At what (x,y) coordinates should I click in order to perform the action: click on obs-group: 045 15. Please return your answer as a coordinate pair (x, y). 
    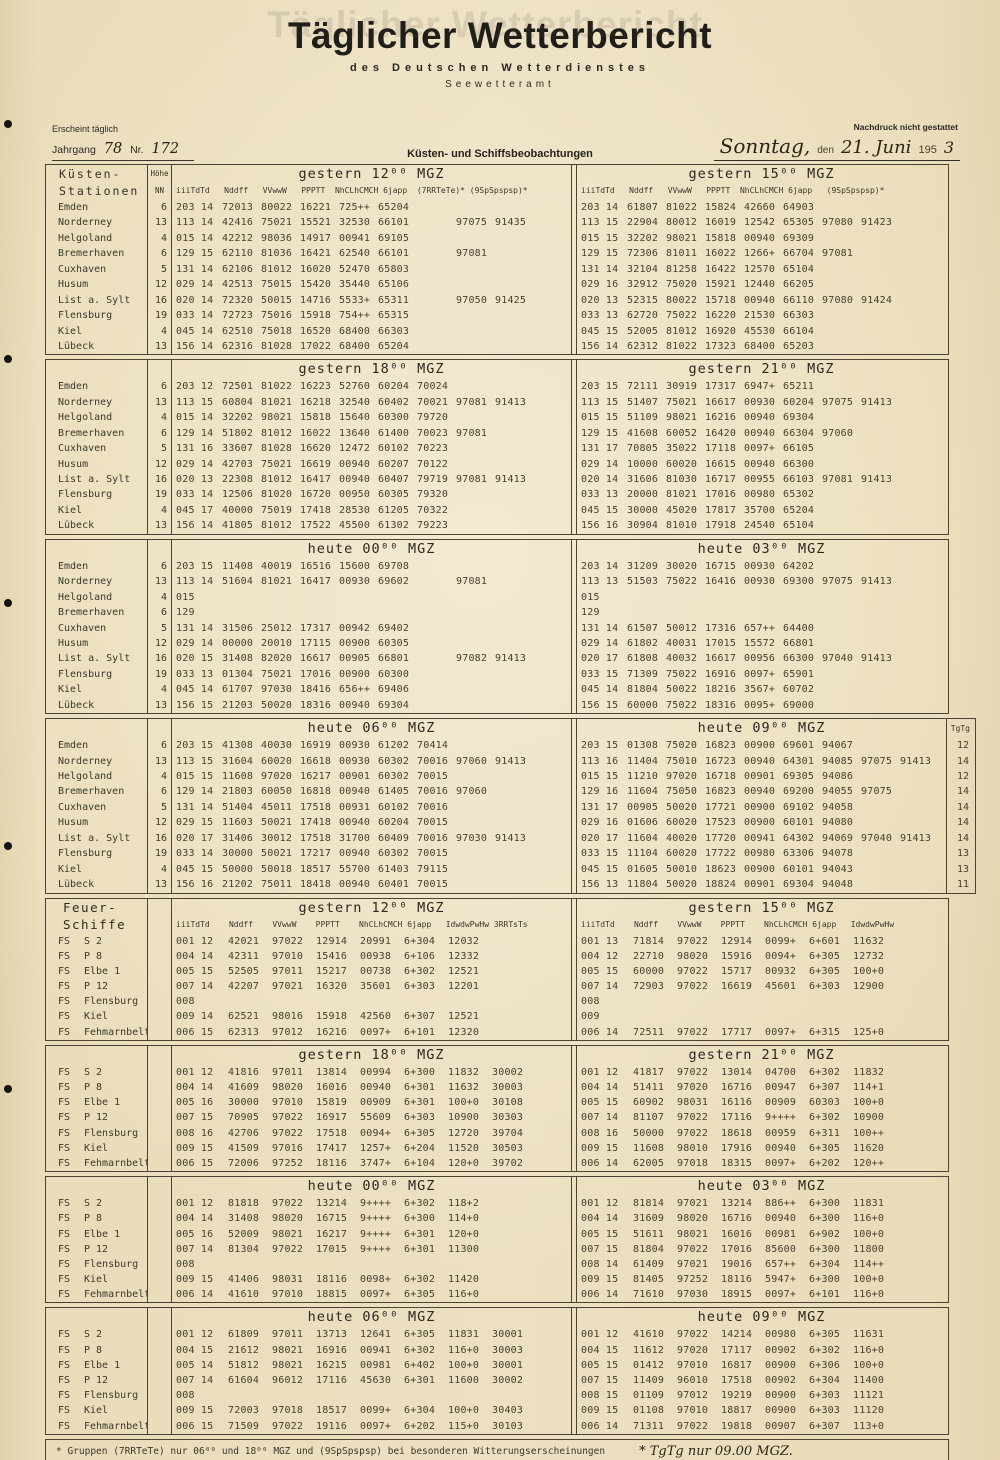
    Looking at the image, I should click on (600, 869).